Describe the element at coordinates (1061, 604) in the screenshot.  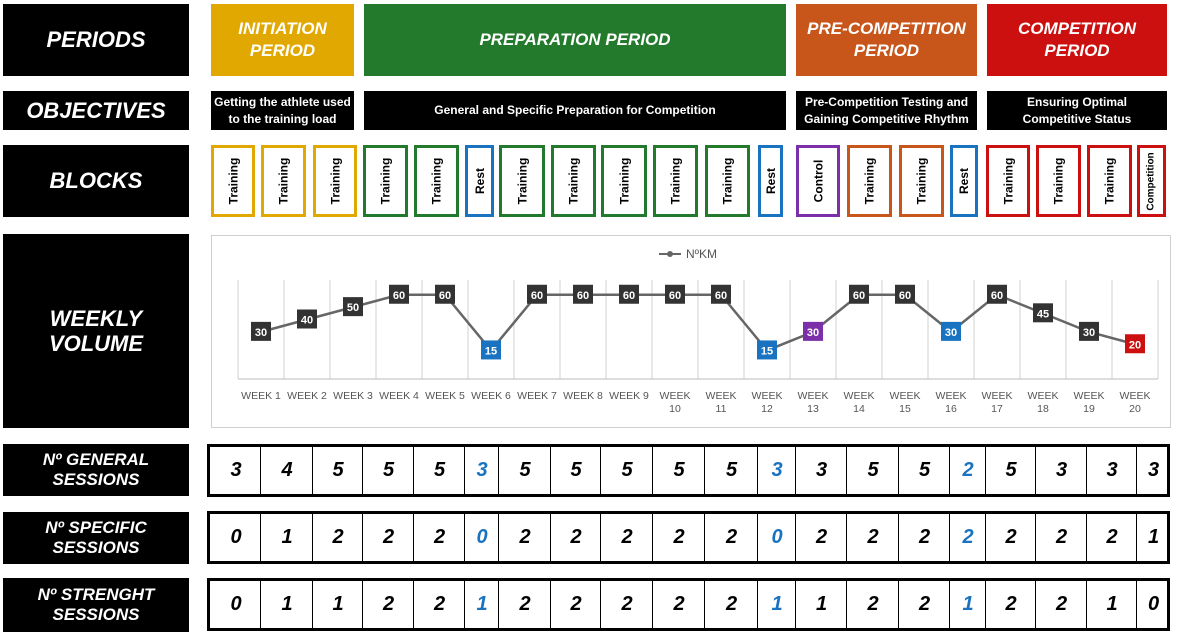
I see `strength-sessions-week-18: 2` at that location.